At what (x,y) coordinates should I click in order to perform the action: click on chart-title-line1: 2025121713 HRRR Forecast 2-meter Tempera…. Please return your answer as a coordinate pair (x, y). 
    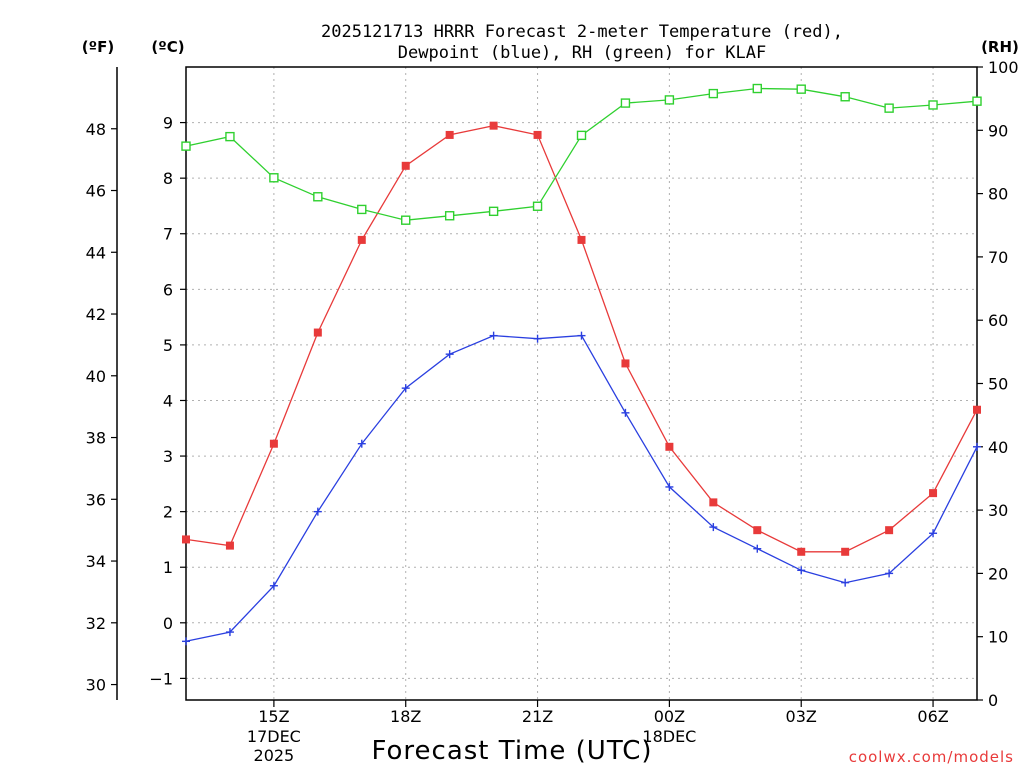
    Looking at the image, I should click on (582, 32).